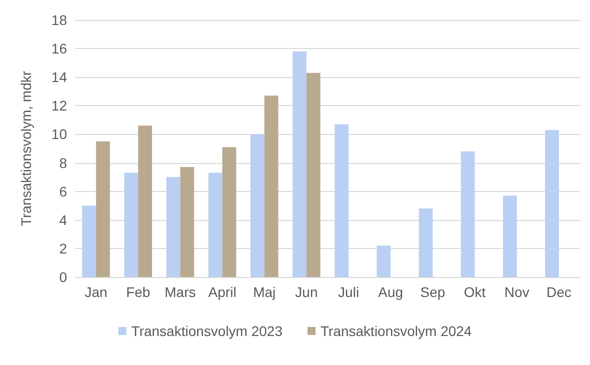  I want to click on x-tick-label: Mars, so click(180, 292).